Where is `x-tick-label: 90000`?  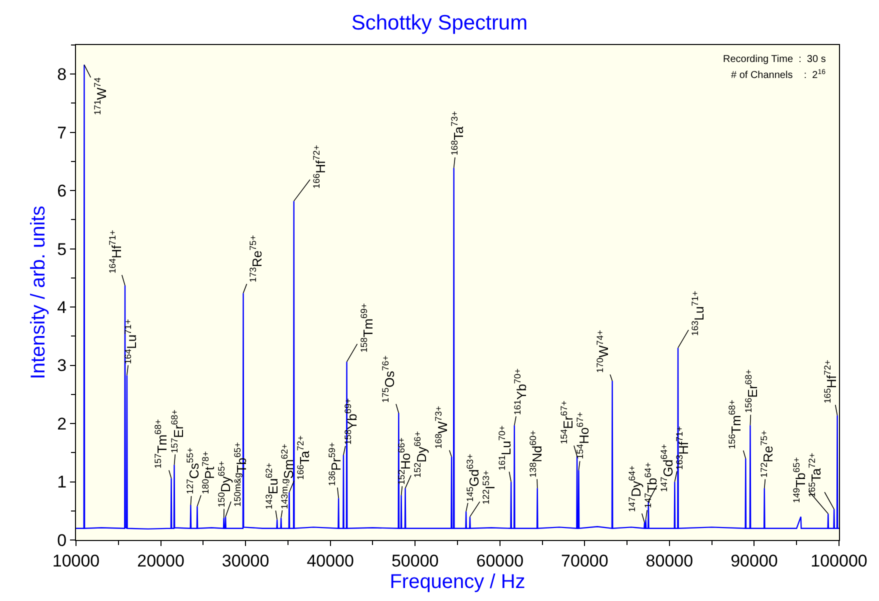 x-tick-label: 90000 is located at coordinates (754, 560).